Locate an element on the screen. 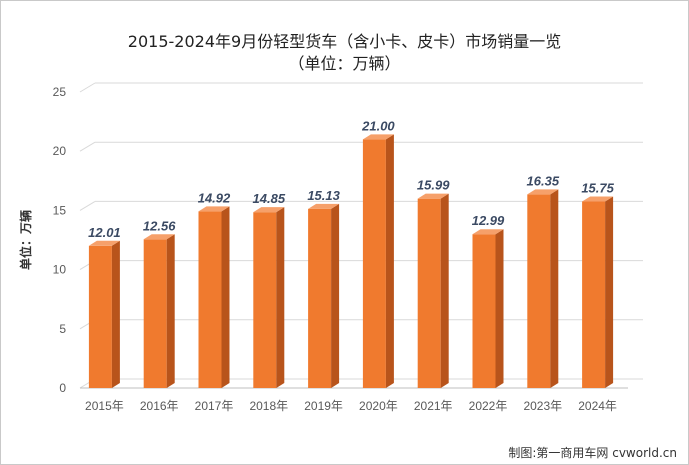 This screenshot has height=465, width=689. x-tick-label-4: 2019年 is located at coordinates (323, 406).